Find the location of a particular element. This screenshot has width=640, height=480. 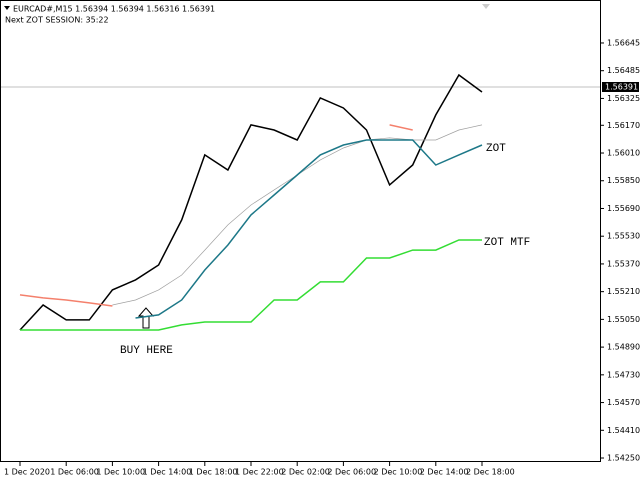

y-tick-label: 1.55050 is located at coordinates (623, 319).